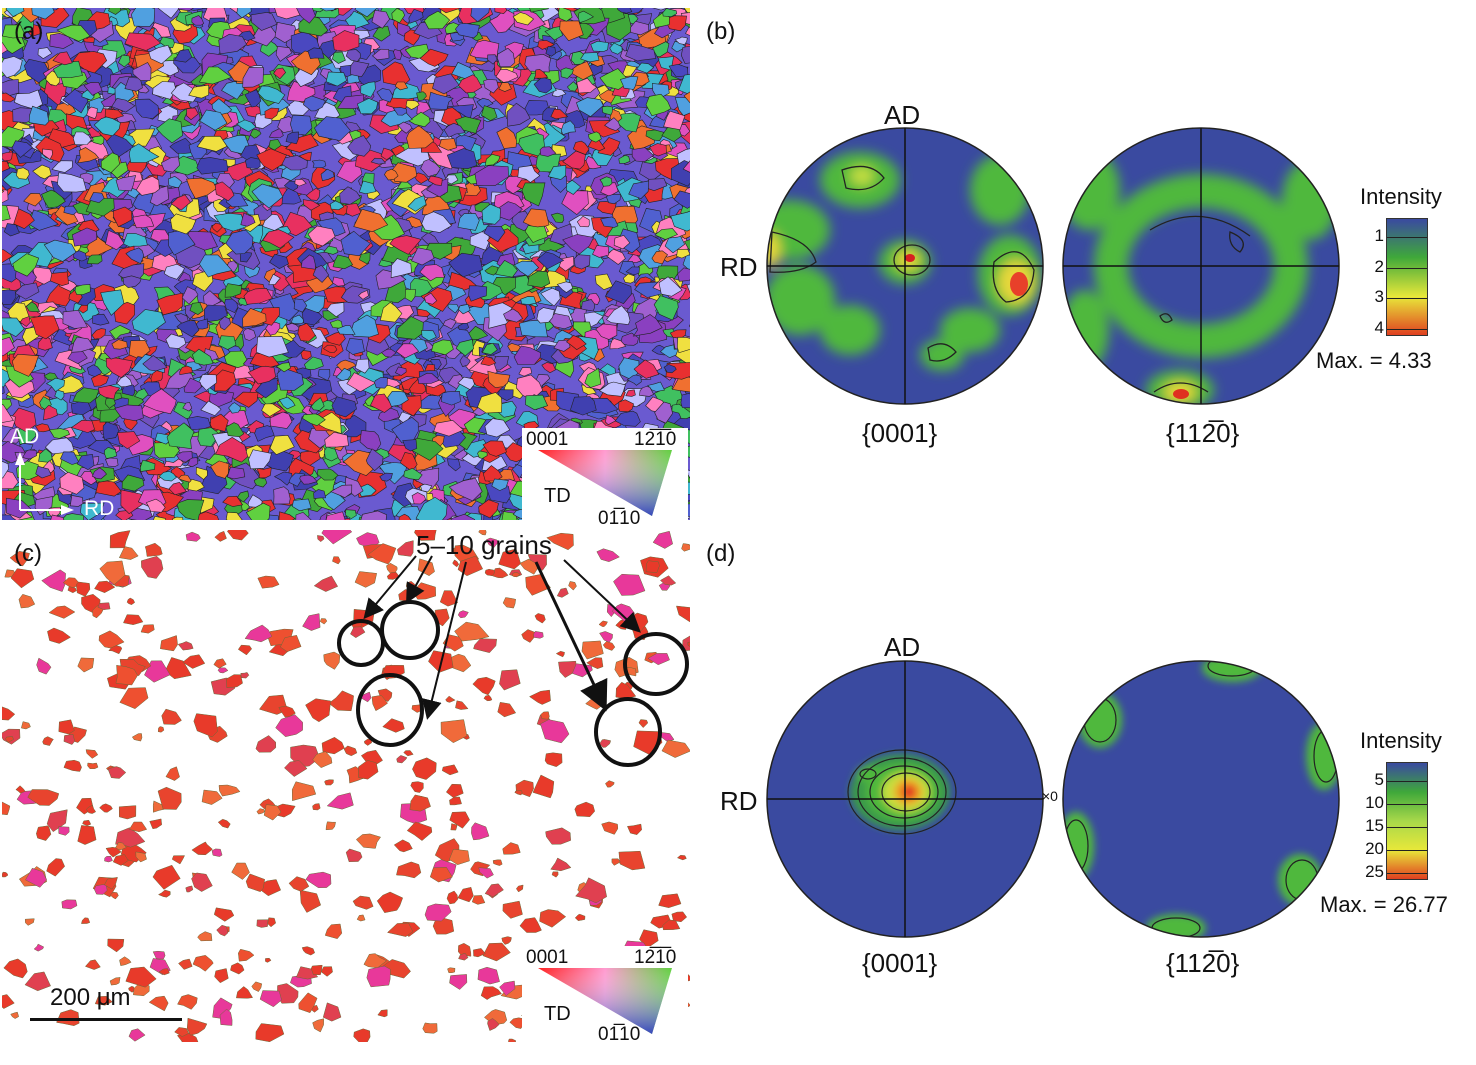  What do you see at coordinates (902, 647) in the screenshot?
I see `axis-ad-label-d: AD` at bounding box center [902, 647].